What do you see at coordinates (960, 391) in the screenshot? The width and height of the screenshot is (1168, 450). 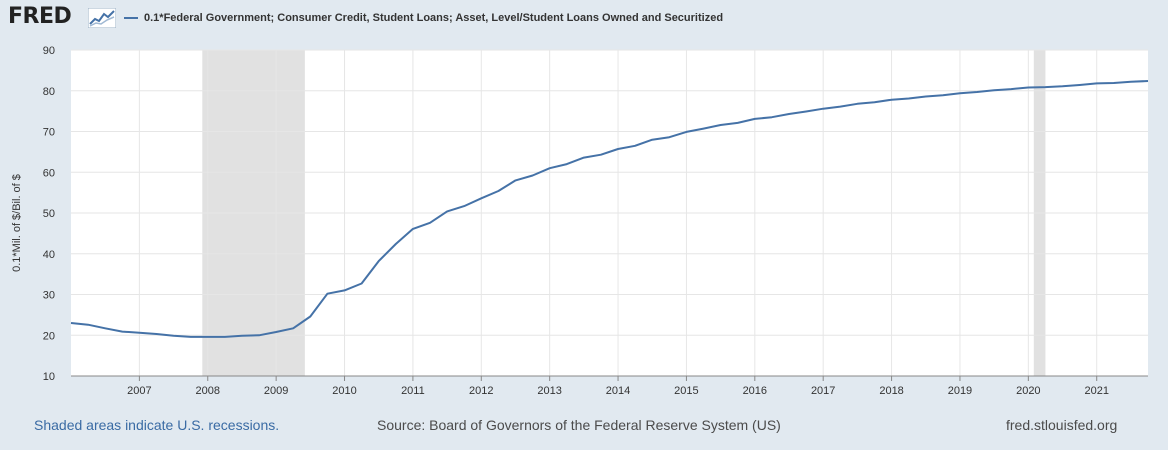 I see `x-tick-label: 2019` at bounding box center [960, 391].